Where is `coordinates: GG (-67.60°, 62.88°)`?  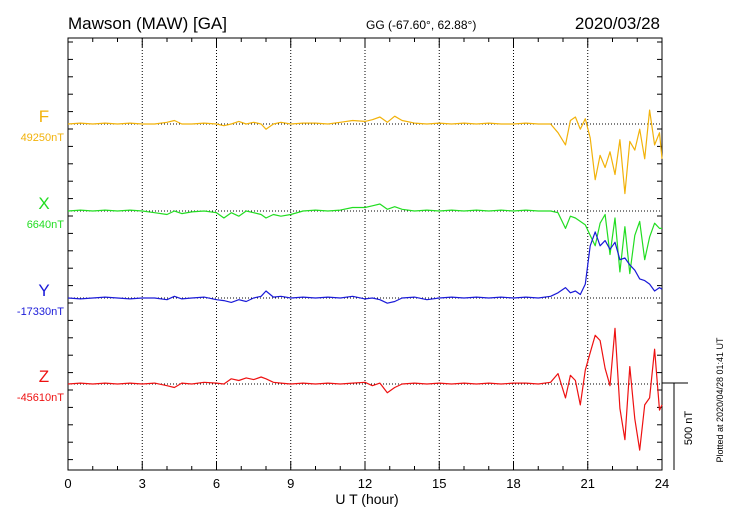
coordinates: GG (-67.60°, 62.88°) is located at coordinates (421, 25).